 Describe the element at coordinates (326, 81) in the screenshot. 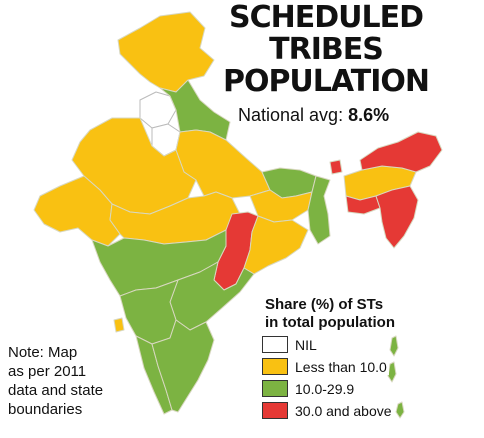

I see `title-line-2: POPULATION` at that location.